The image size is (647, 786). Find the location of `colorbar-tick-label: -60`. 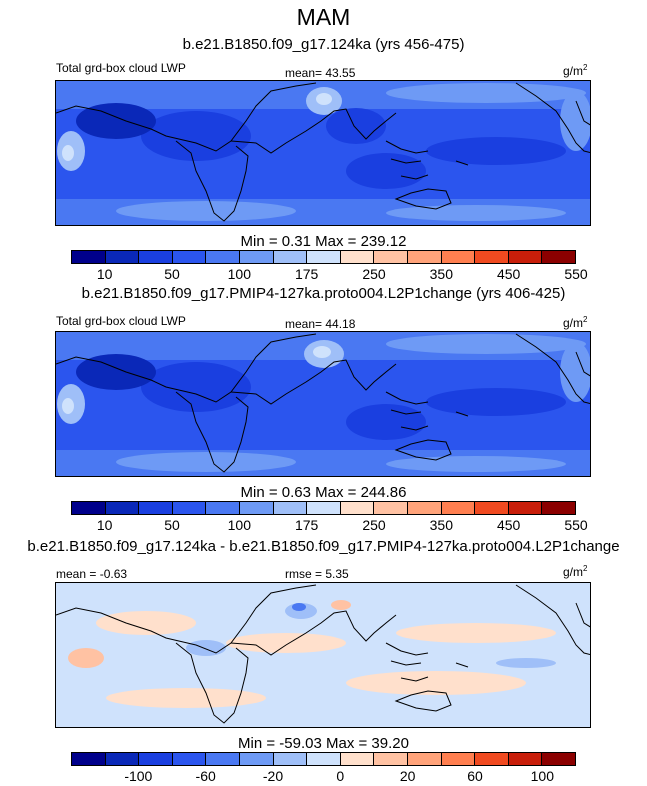

colorbar-tick-label: -60 is located at coordinates (205, 776).